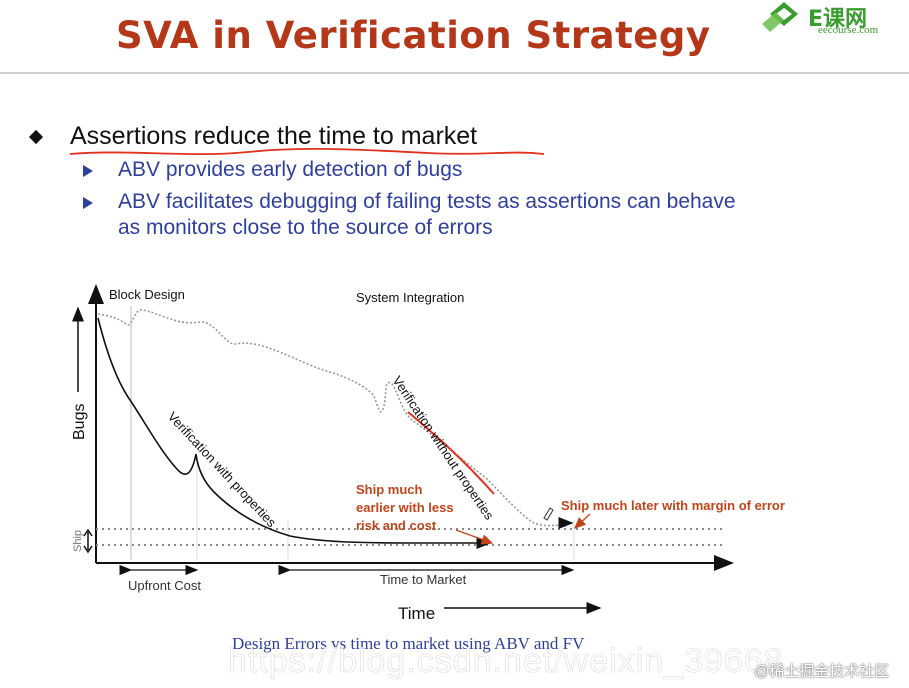 The image size is (909, 688). I want to click on logo-text: E课网, so click(838, 19).